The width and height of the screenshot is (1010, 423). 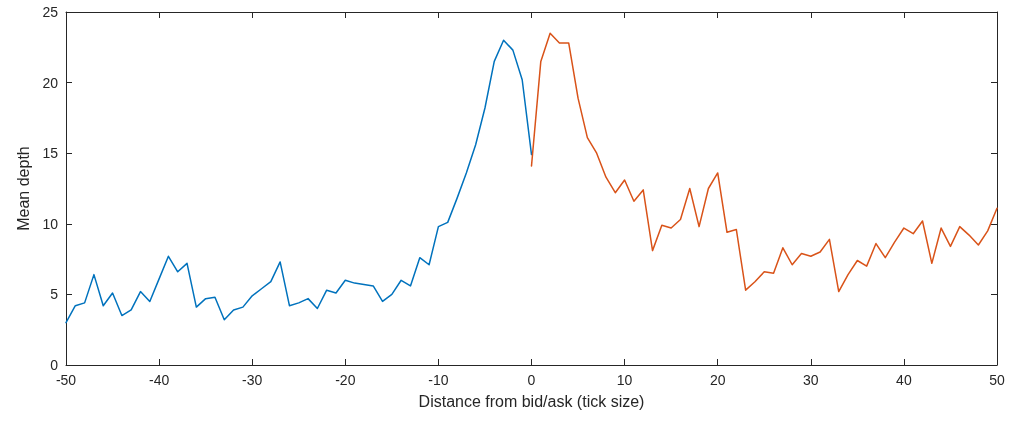 What do you see at coordinates (50, 82) in the screenshot?
I see `y-tick-label: 20` at bounding box center [50, 82].